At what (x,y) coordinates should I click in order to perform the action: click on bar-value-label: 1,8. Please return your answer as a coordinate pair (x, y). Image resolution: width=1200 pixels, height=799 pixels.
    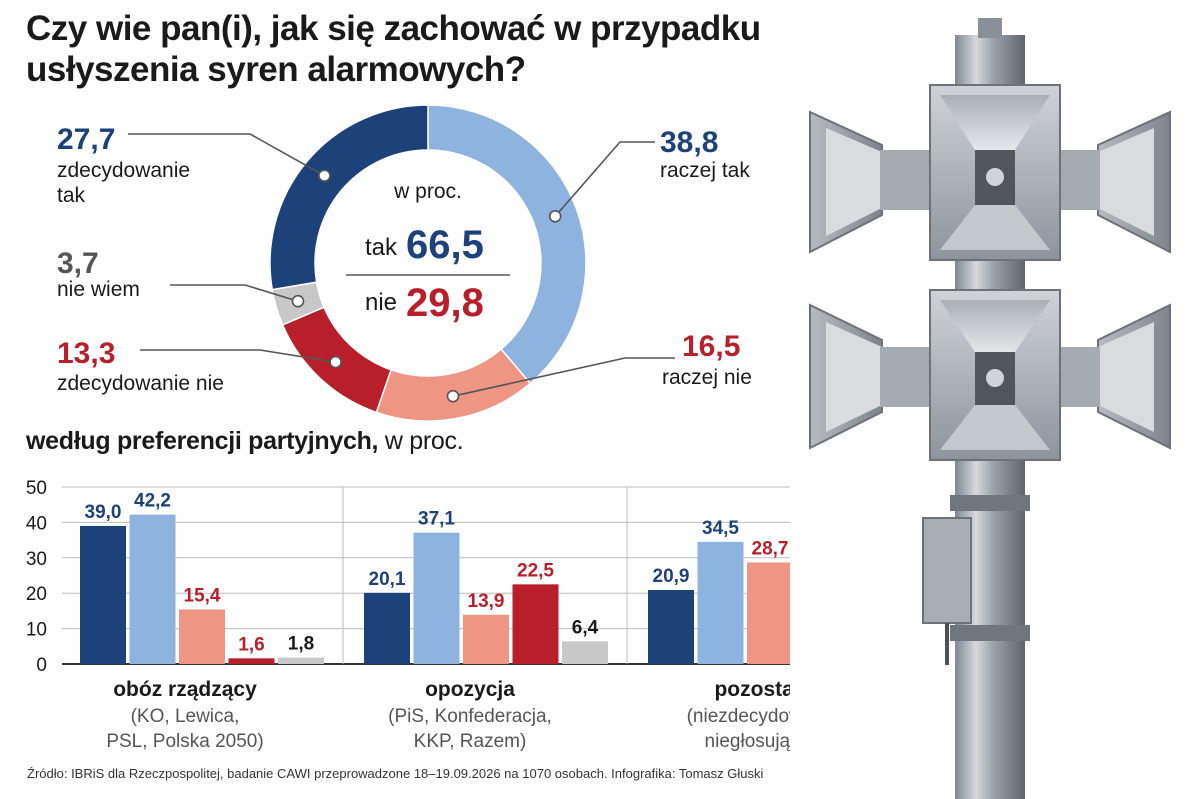
    Looking at the image, I should click on (301, 644).